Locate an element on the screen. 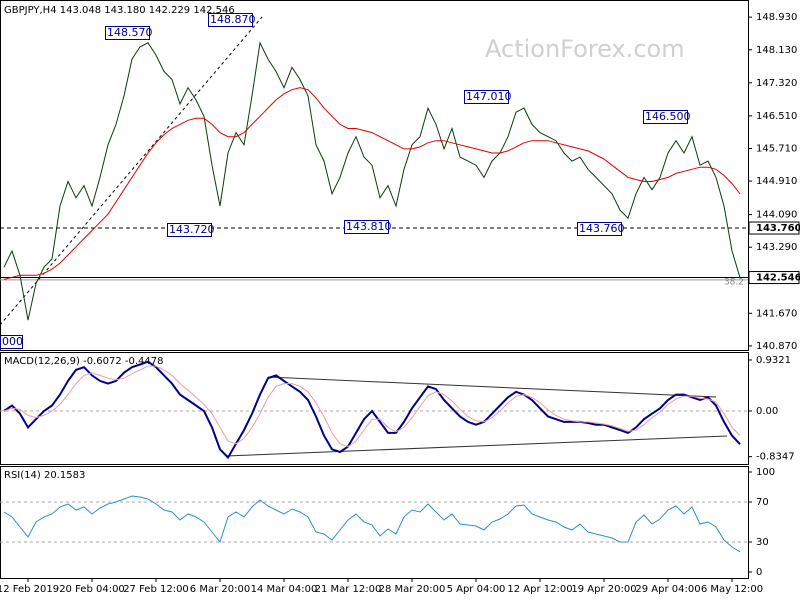 The height and width of the screenshot is (600, 800). x-tick-label: 19 Apr 20:00 is located at coordinates (603, 589).